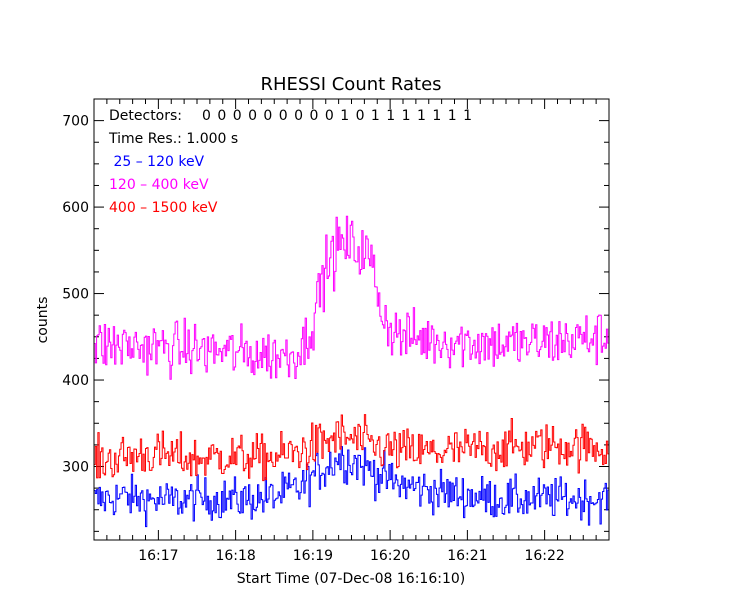 The width and height of the screenshot is (750, 600). I want to click on y-tick-label-2: 500, so click(75, 295).